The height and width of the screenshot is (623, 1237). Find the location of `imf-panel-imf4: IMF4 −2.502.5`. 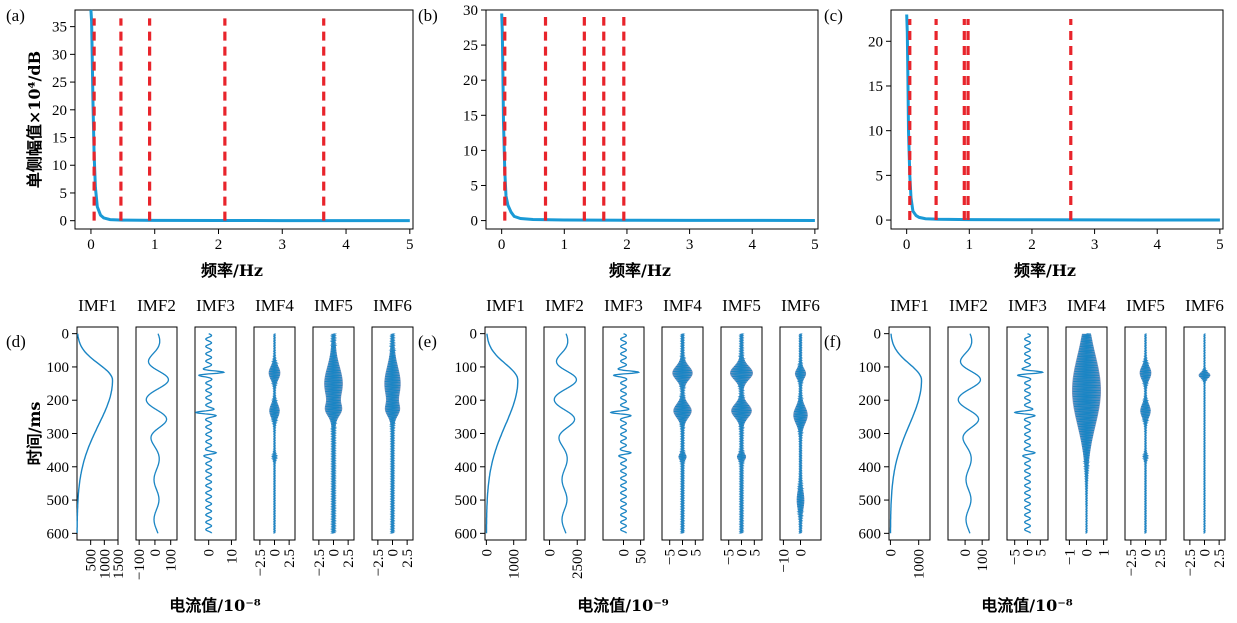

imf-panel-imf4: IMF4 −2.502.5 is located at coordinates (275, 436).